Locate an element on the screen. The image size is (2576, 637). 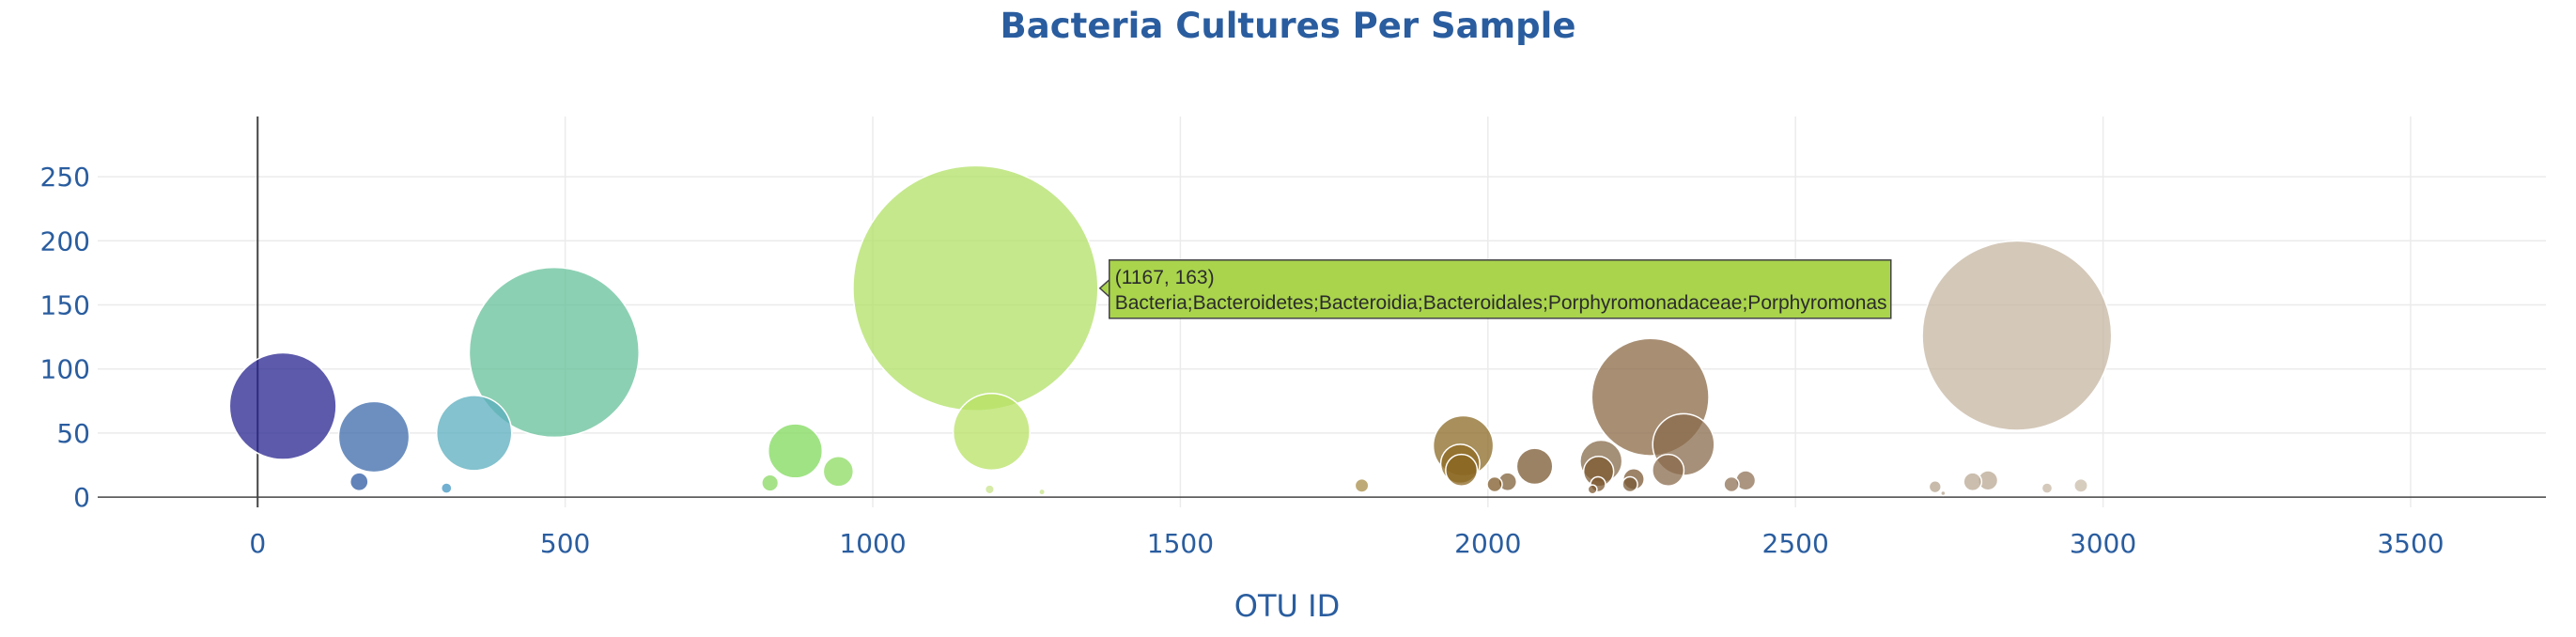
x-tick-label: 1000 is located at coordinates (873, 544).